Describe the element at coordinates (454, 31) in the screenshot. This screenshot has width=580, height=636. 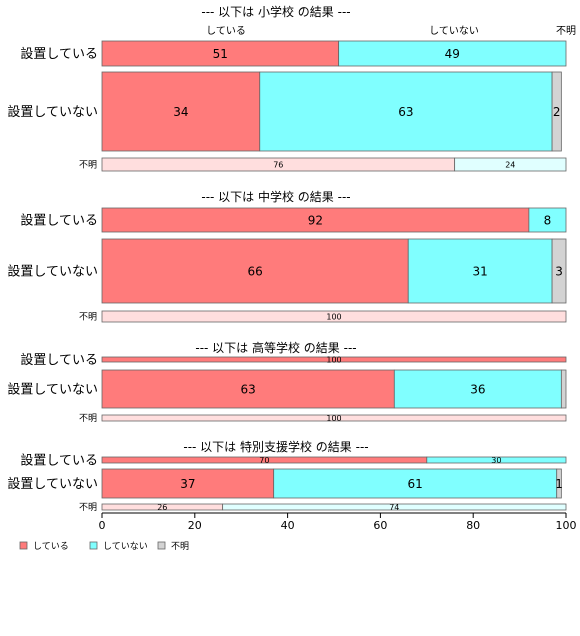
I see `header-label: していない` at that location.